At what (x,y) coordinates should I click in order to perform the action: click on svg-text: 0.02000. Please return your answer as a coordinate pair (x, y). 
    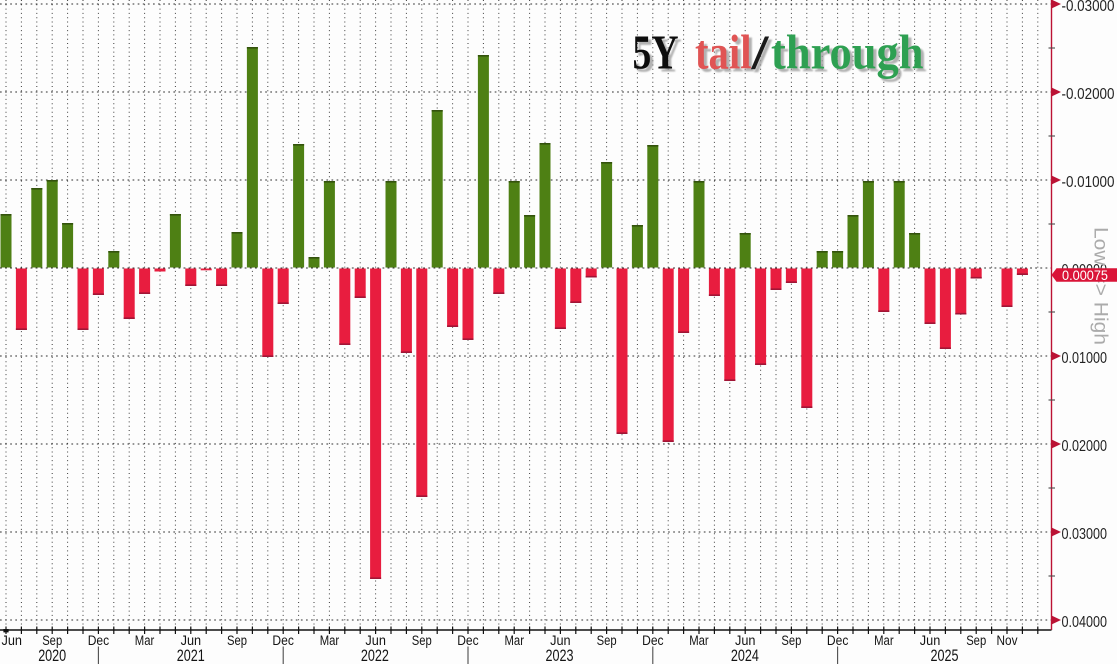
    Looking at the image, I should click on (1085, 446).